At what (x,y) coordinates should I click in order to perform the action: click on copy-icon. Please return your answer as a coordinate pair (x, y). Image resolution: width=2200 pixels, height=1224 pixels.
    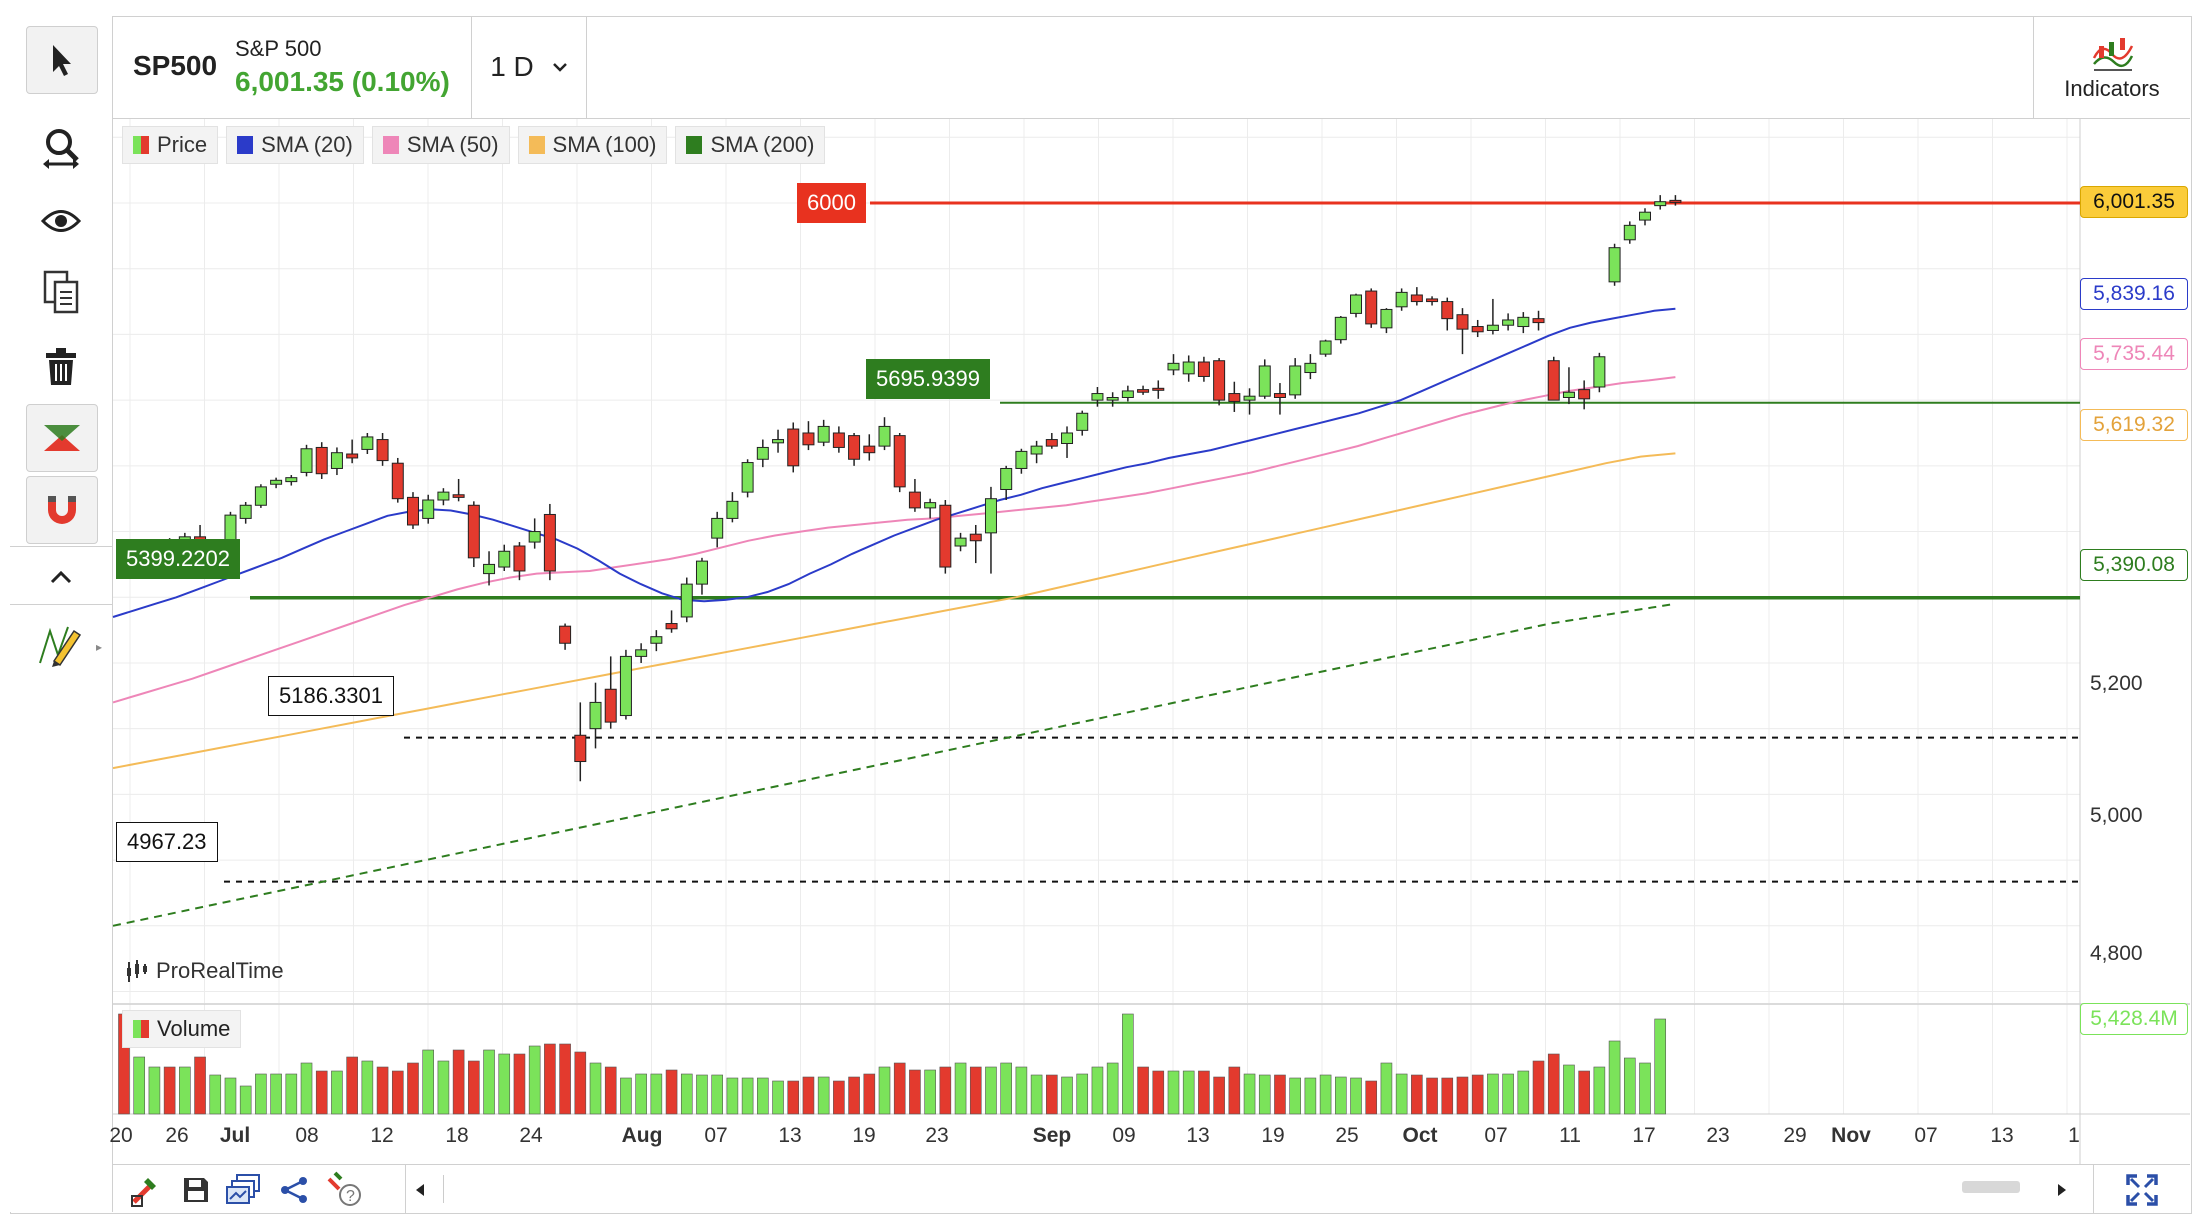
    Looking at the image, I should click on (61, 292).